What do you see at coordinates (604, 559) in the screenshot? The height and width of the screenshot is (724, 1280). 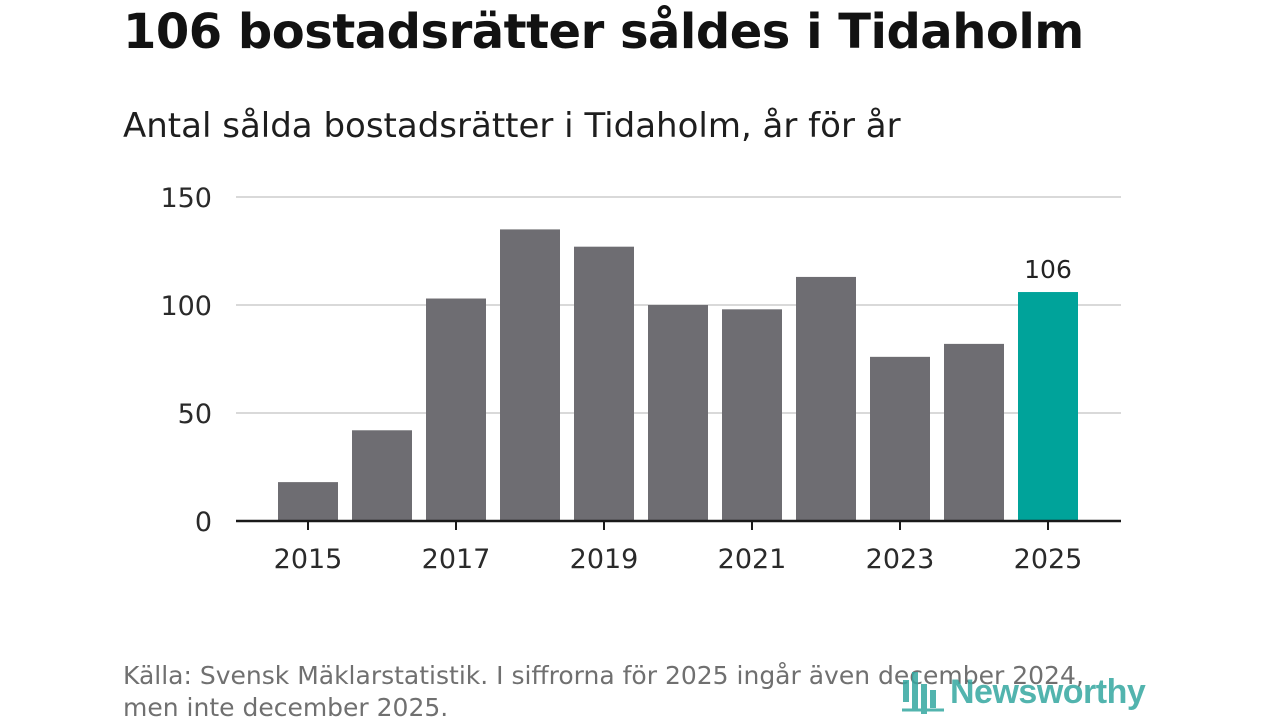 I see `x-tick-label: 2019` at bounding box center [604, 559].